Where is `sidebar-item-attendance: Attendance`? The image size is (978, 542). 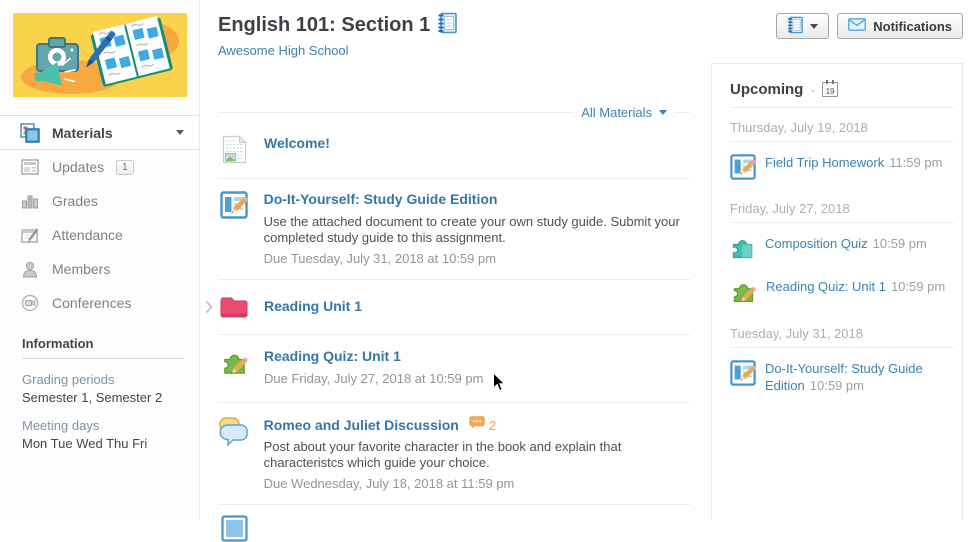 sidebar-item-attendance: Attendance is located at coordinates (99, 235).